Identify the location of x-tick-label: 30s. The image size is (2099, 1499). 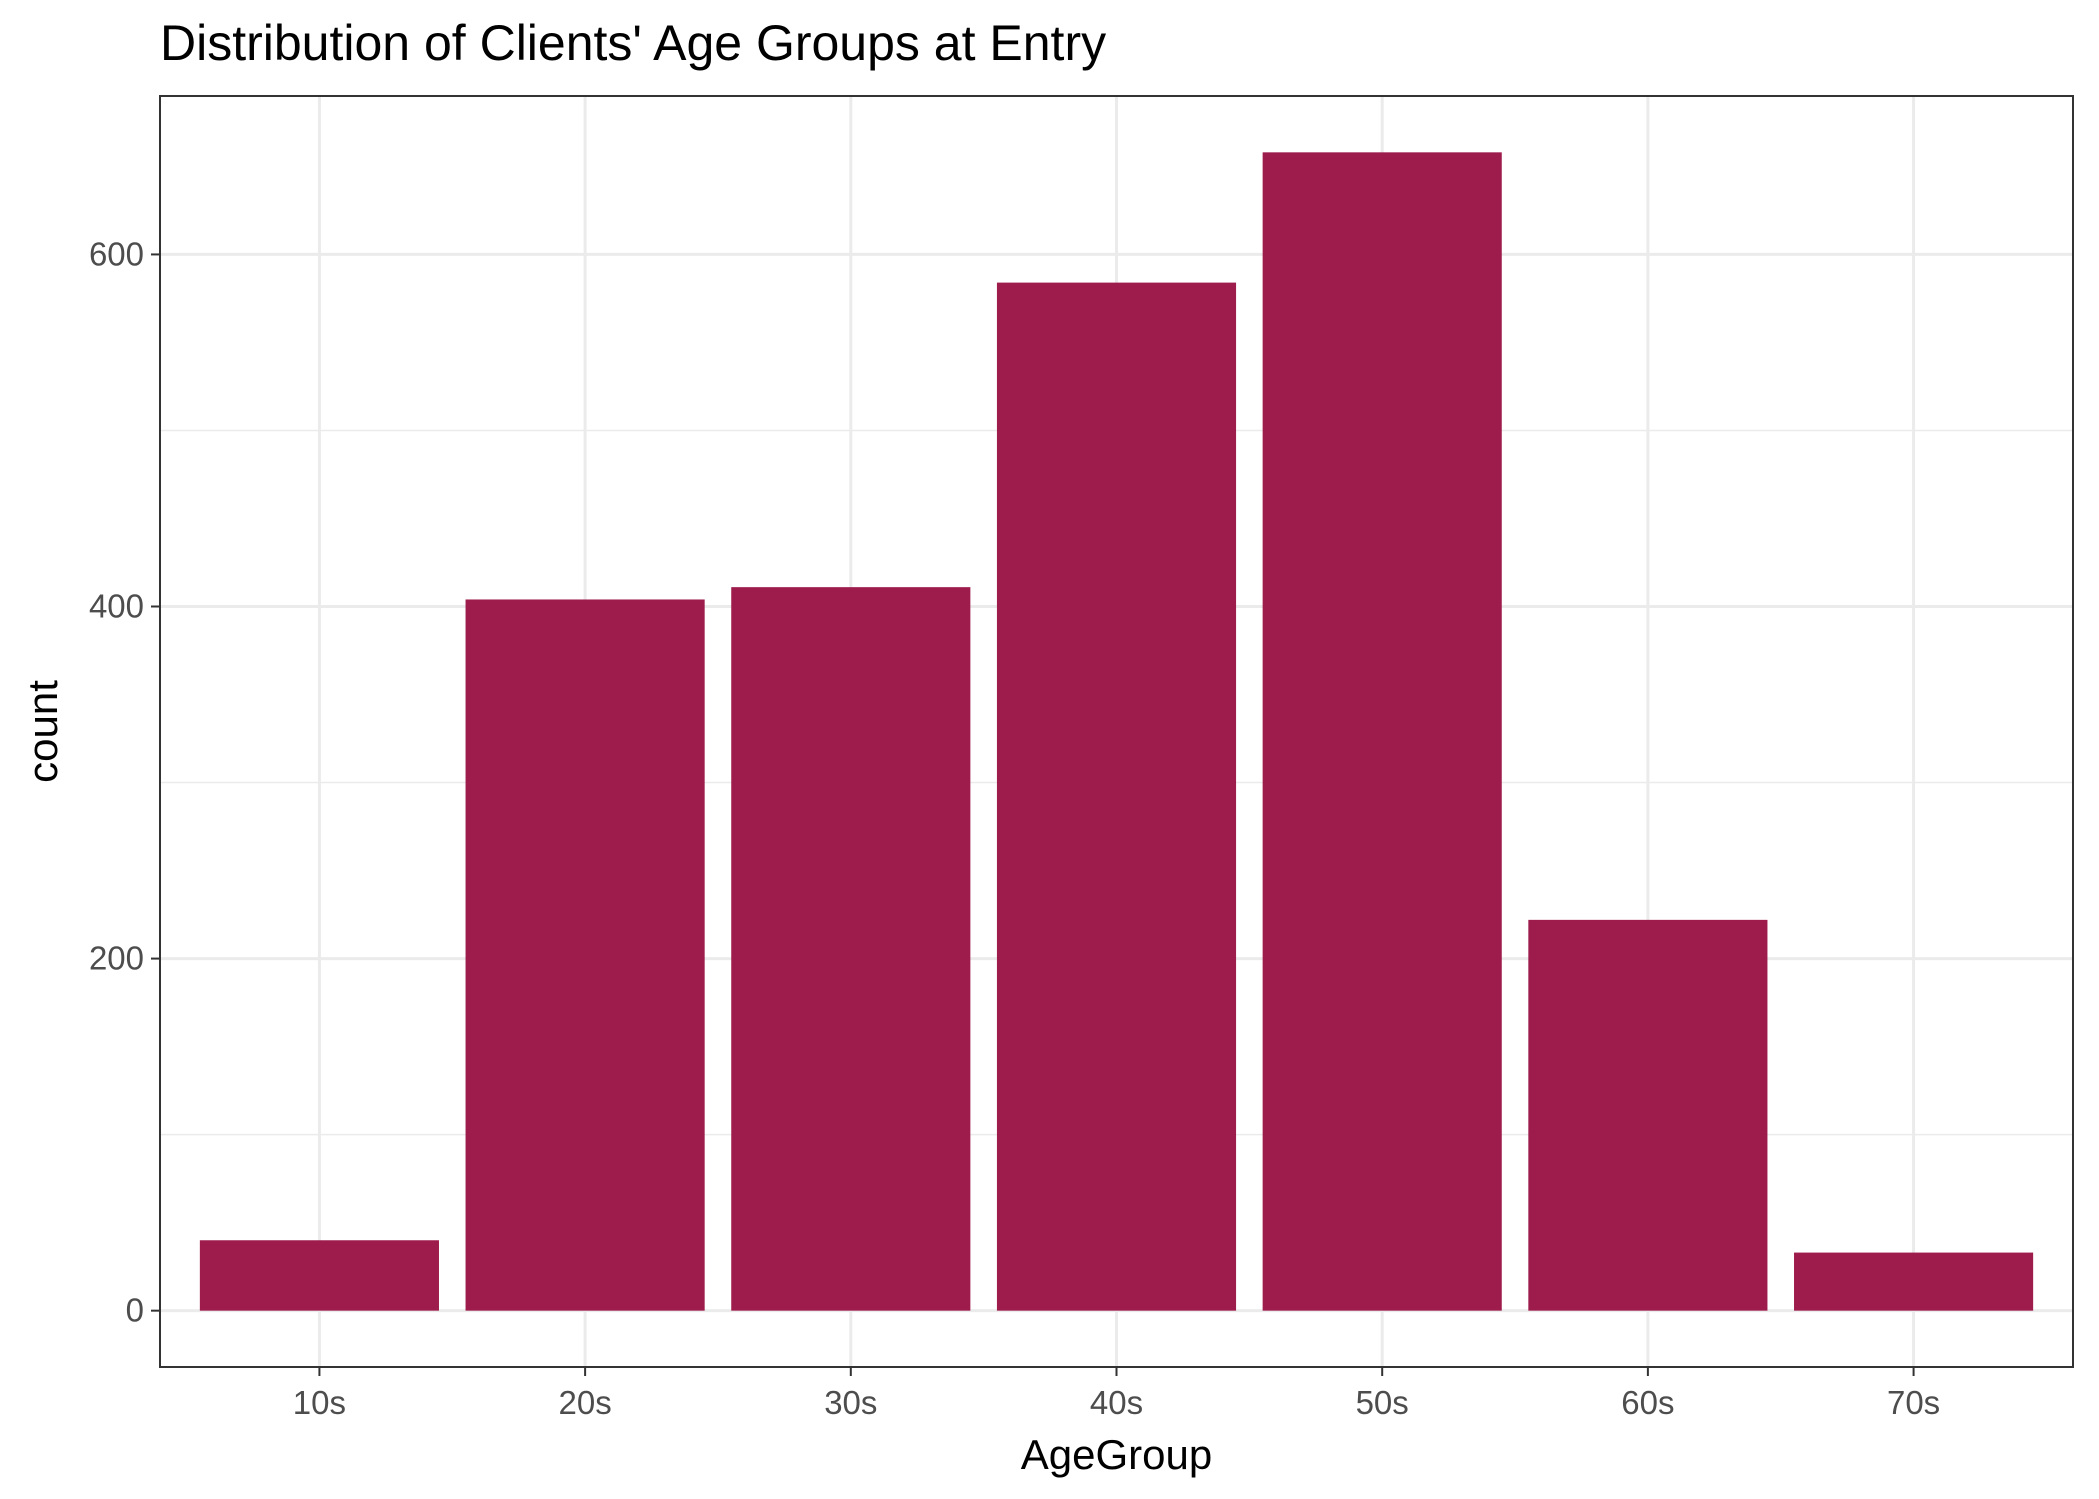
(850, 1402).